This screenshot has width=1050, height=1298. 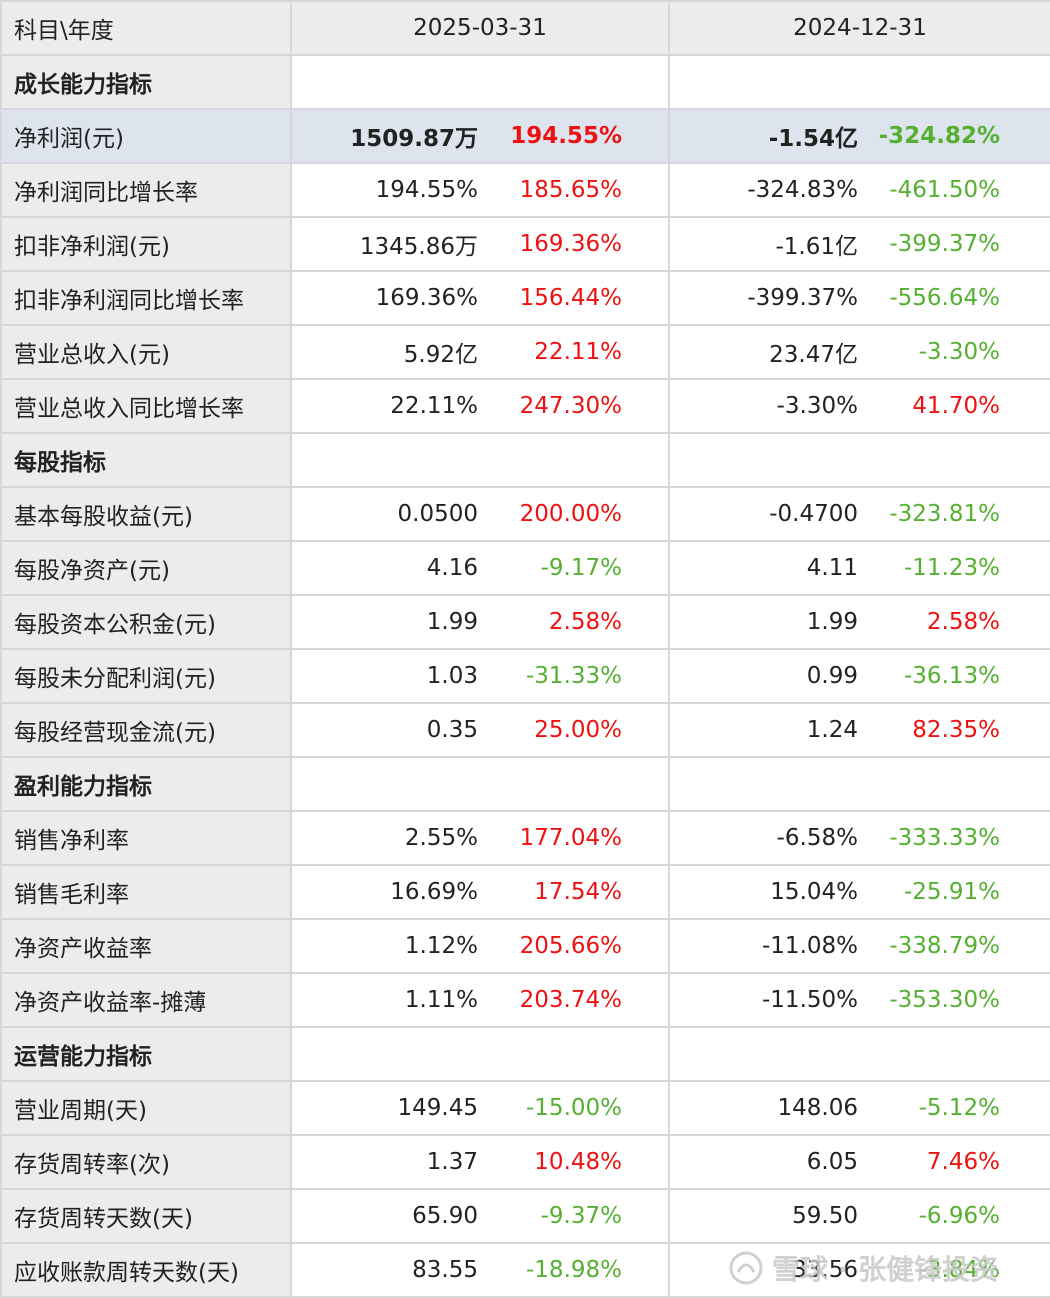 I want to click on value-cell-period-2: -1.54亿 -324.82%, so click(x=859, y=136).